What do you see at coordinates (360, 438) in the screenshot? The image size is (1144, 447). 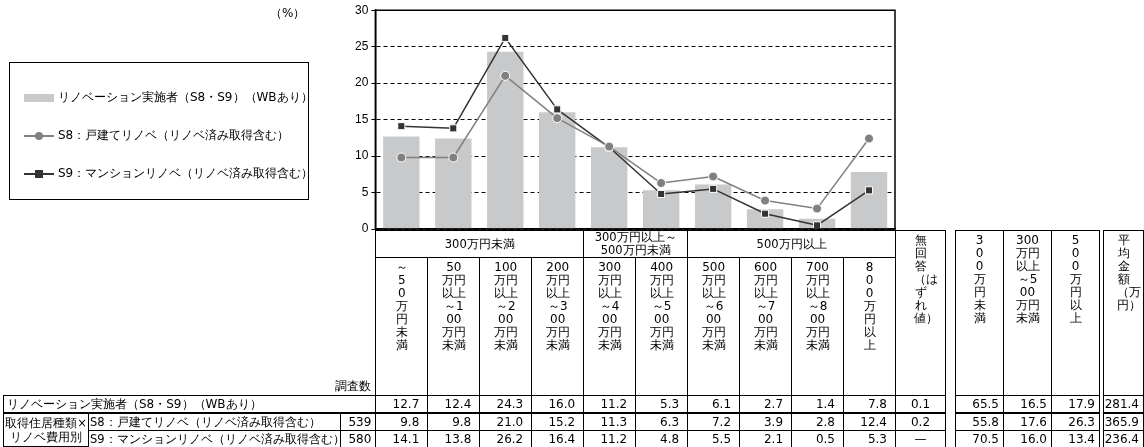 I see `text: 580` at bounding box center [360, 438].